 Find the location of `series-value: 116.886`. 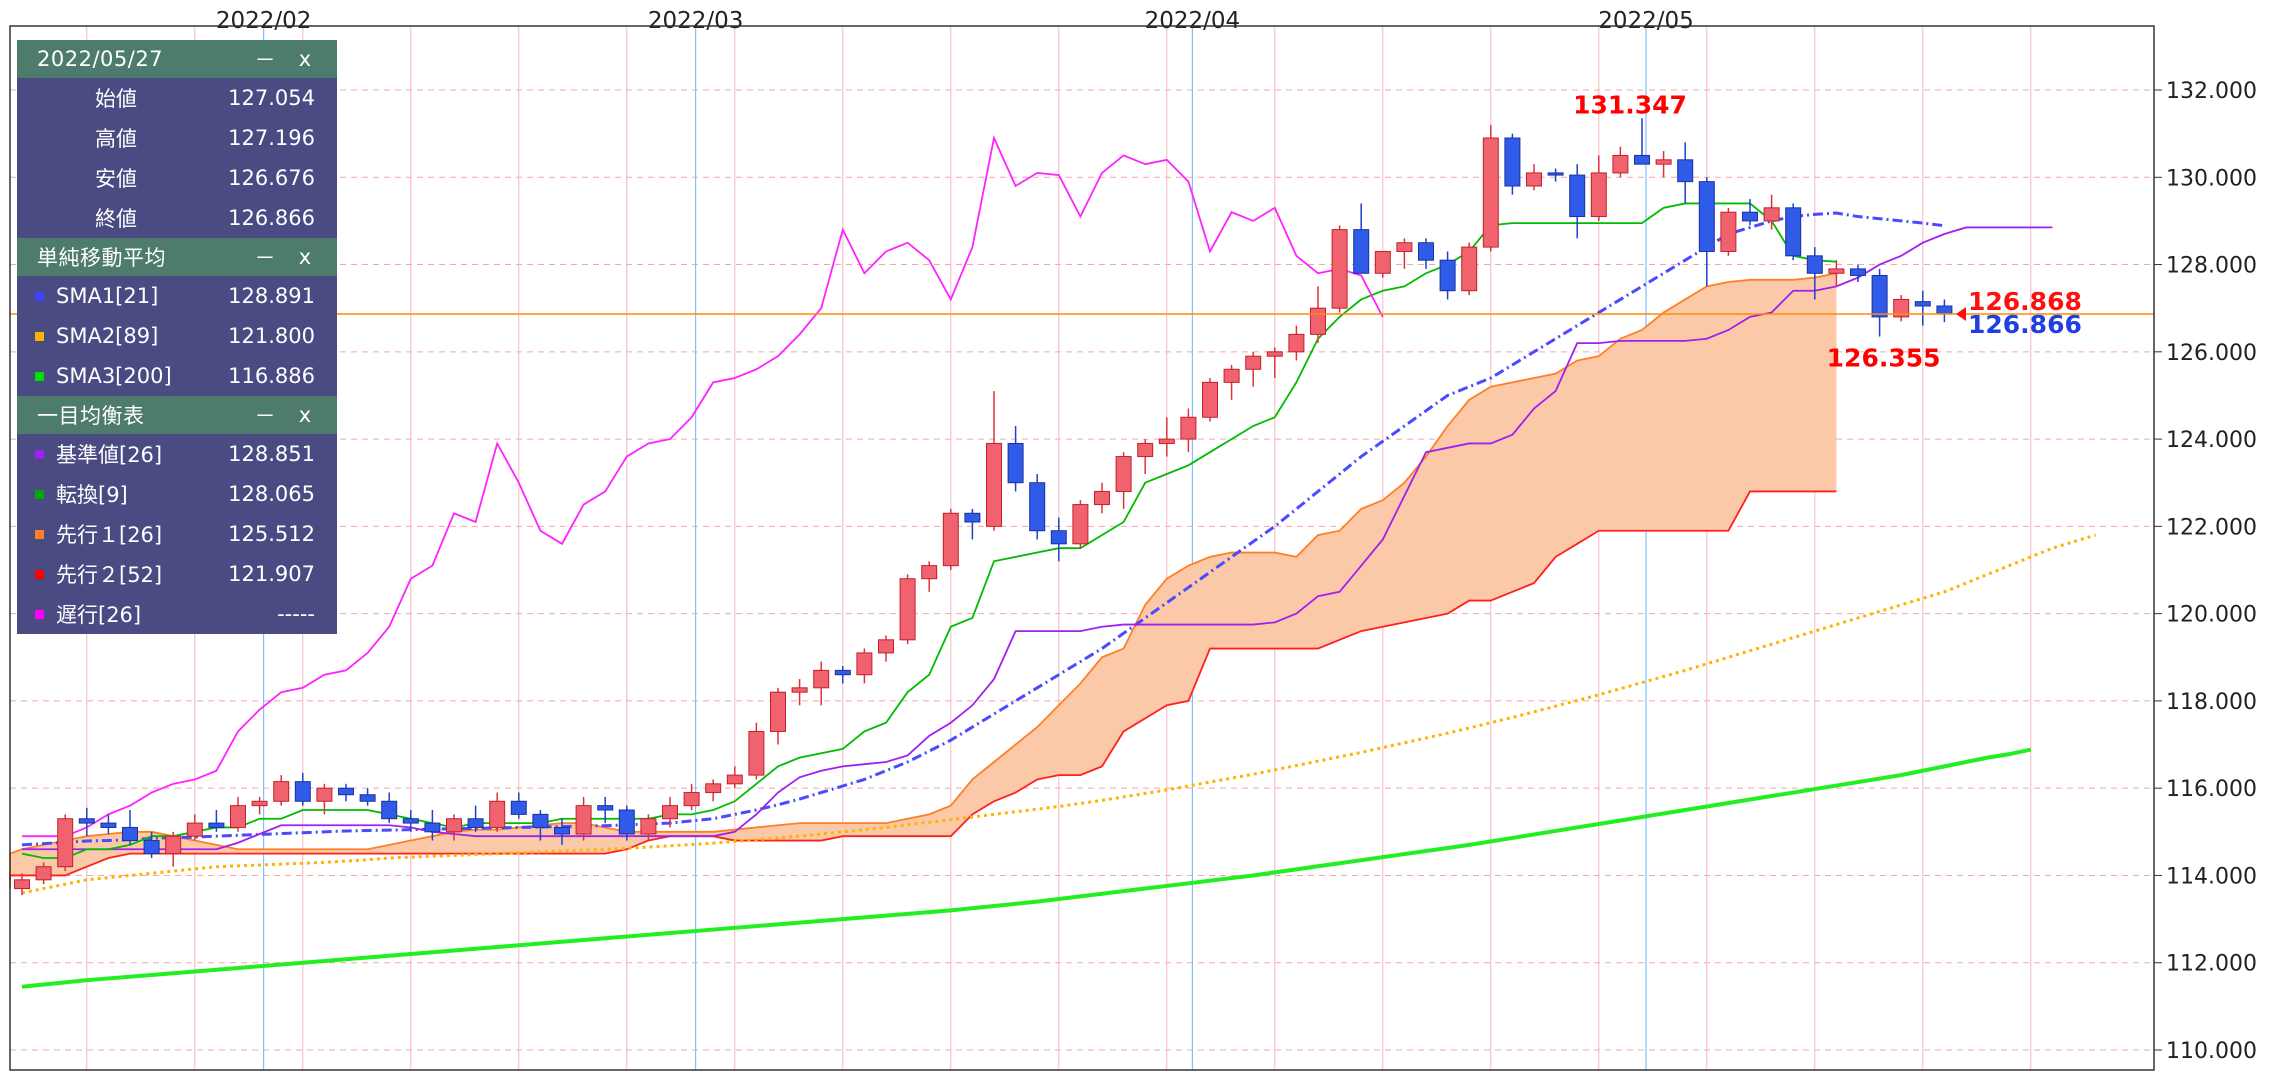

series-value: 116.886 is located at coordinates (271, 376).